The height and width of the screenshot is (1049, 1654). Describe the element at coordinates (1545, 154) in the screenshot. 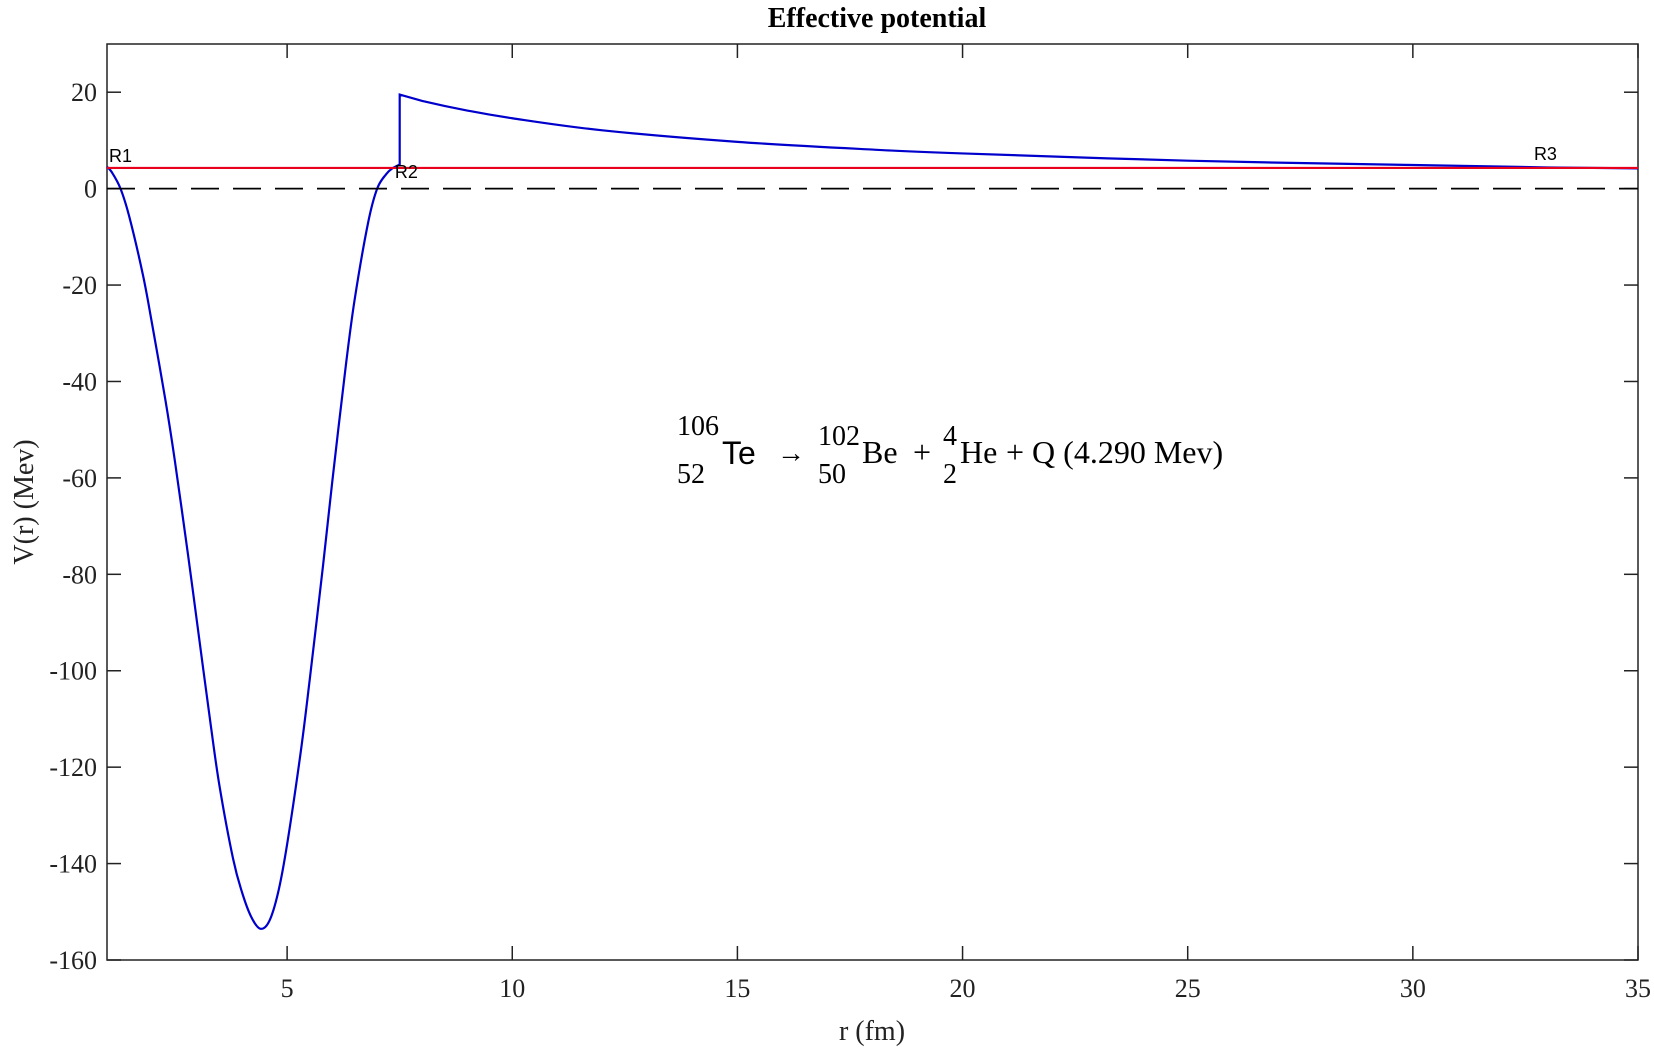

I see `turning-point-label: R3` at that location.